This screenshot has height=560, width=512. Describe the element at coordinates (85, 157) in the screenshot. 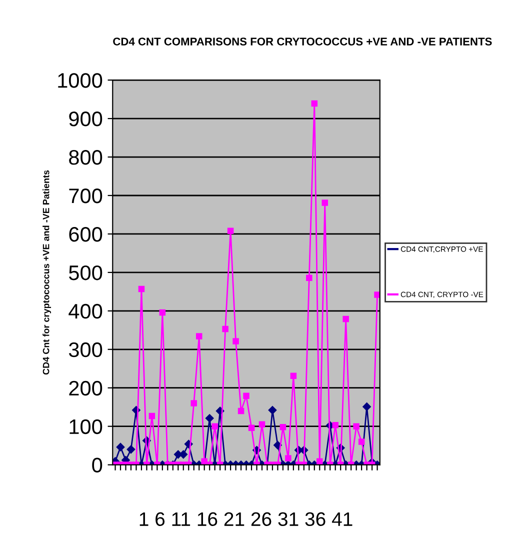

I see `y-tick-label: 800` at that location.